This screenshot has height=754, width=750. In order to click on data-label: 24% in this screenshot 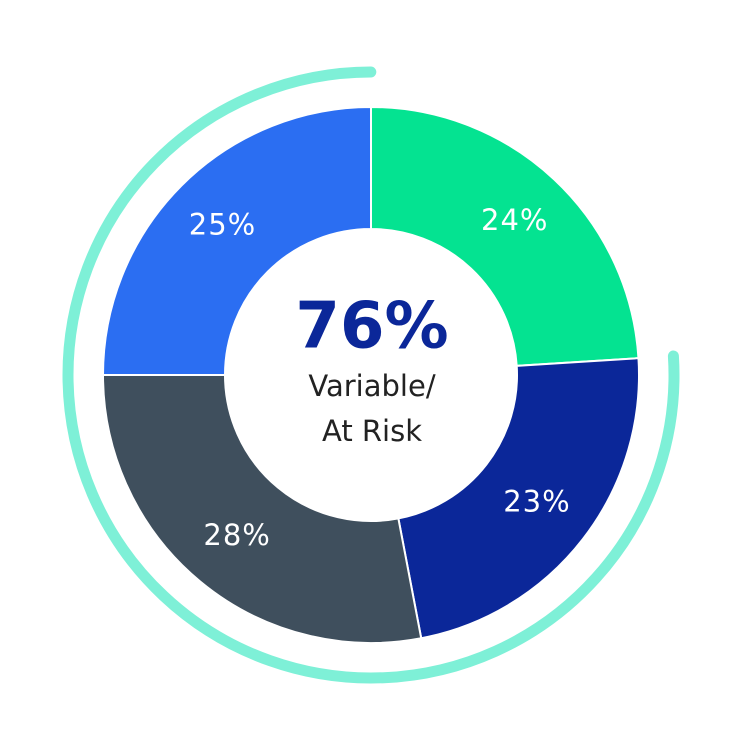, I will do `click(514, 220)`.